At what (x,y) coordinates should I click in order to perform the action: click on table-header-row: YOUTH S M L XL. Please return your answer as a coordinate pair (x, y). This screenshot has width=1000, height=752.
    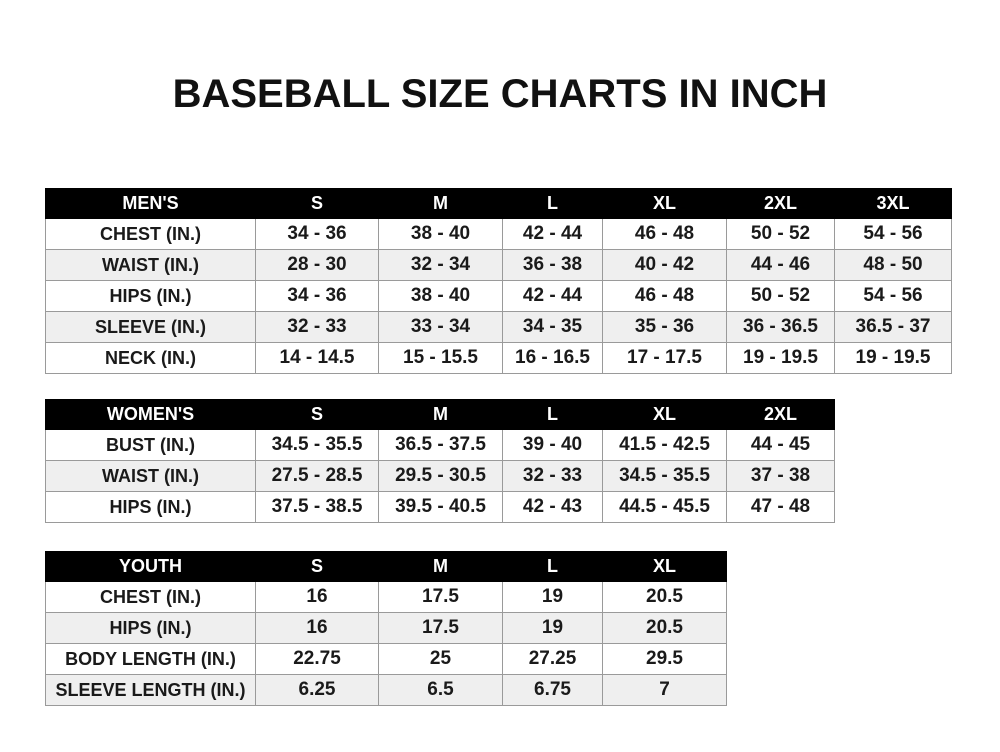
    Looking at the image, I should click on (386, 566).